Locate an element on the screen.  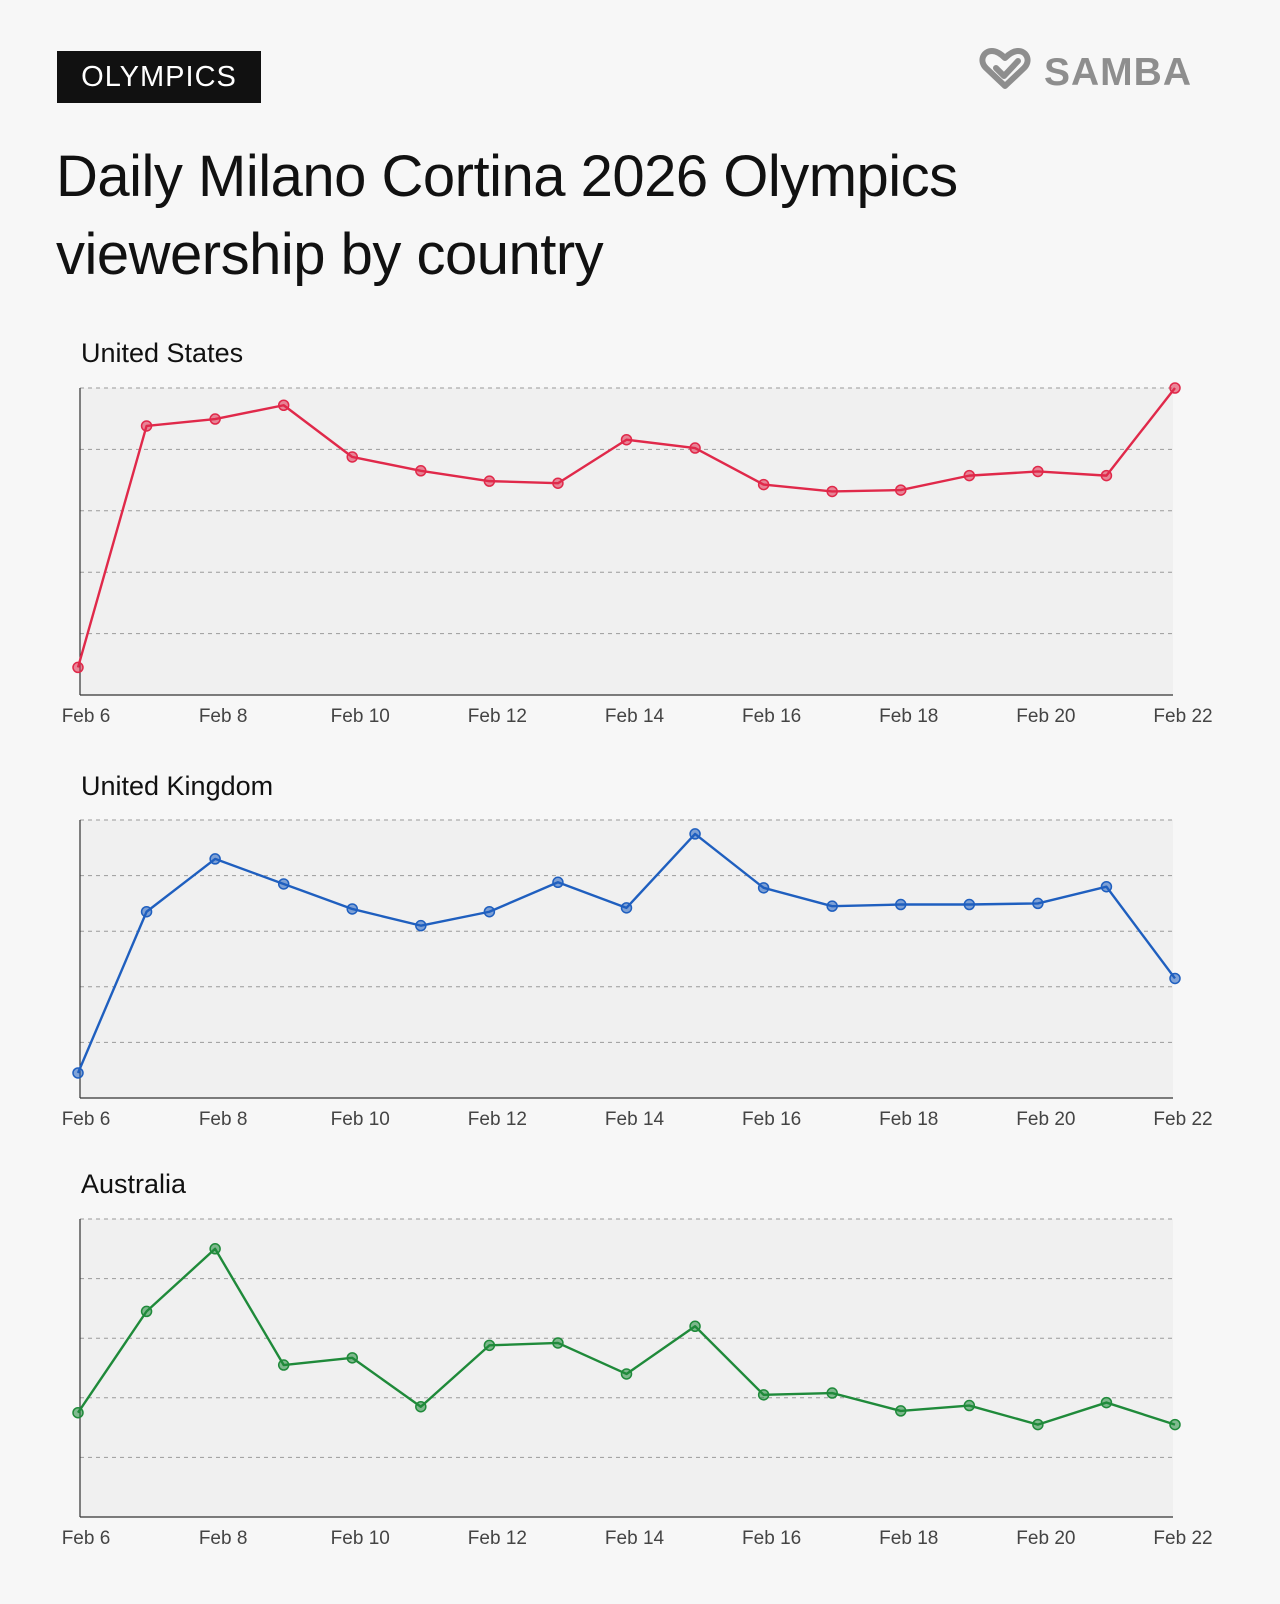
chart-title-united-kingdom: United Kingdom is located at coordinates (177, 786).